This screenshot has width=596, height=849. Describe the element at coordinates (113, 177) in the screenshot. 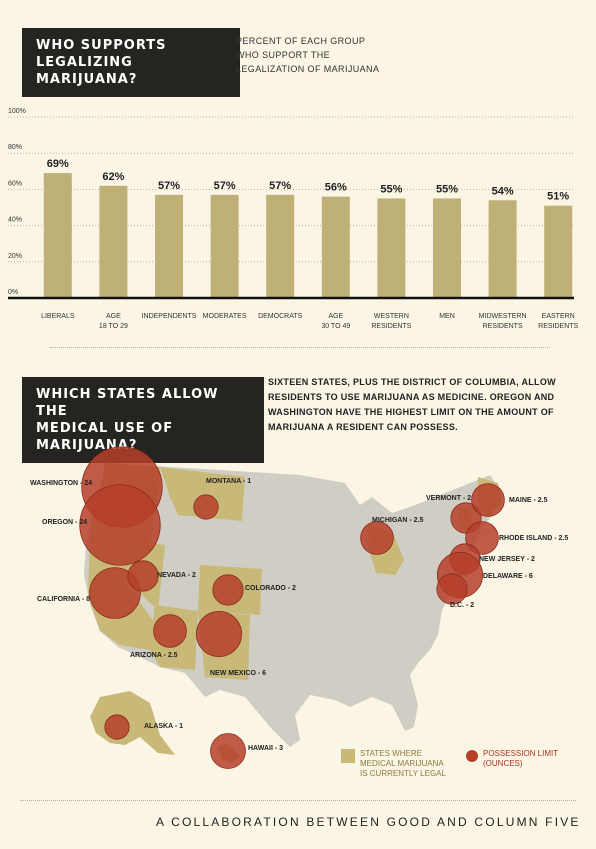

I see `bar-value-label: 62%` at that location.